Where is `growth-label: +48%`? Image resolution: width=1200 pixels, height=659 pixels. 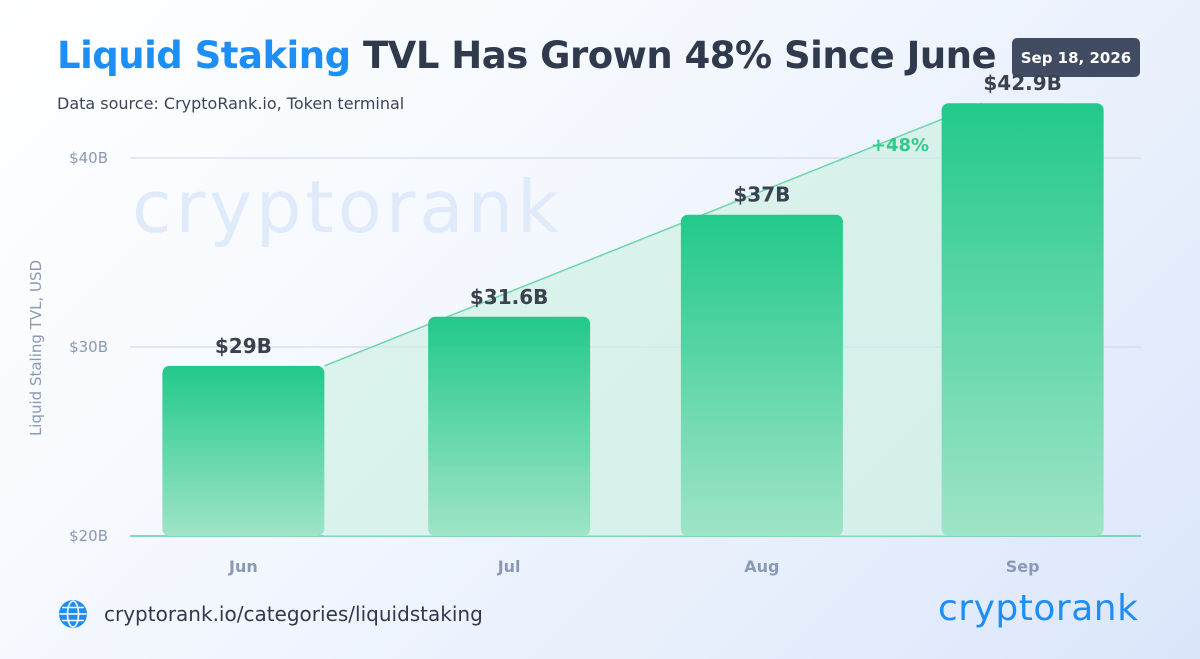 growth-label: +48% is located at coordinates (900, 145).